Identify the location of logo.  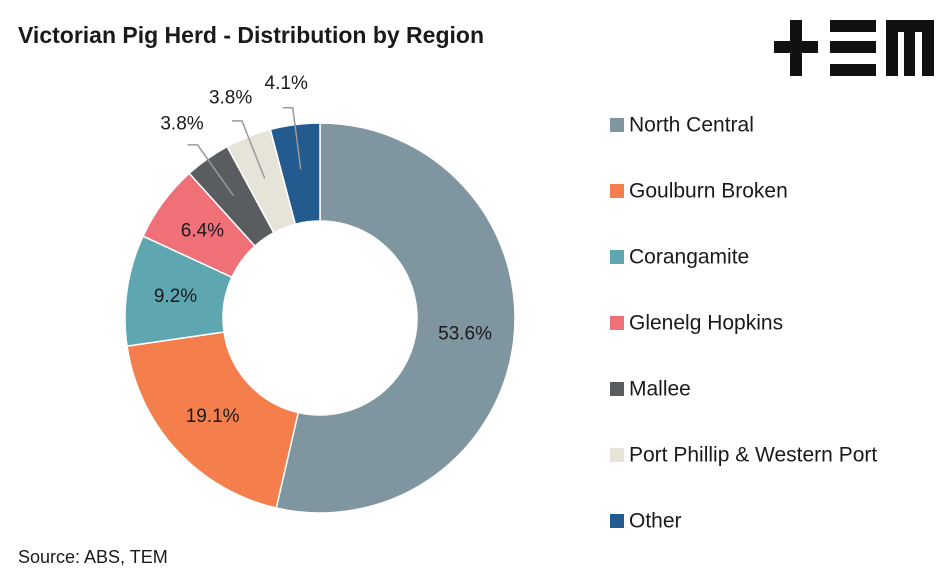
(854, 48).